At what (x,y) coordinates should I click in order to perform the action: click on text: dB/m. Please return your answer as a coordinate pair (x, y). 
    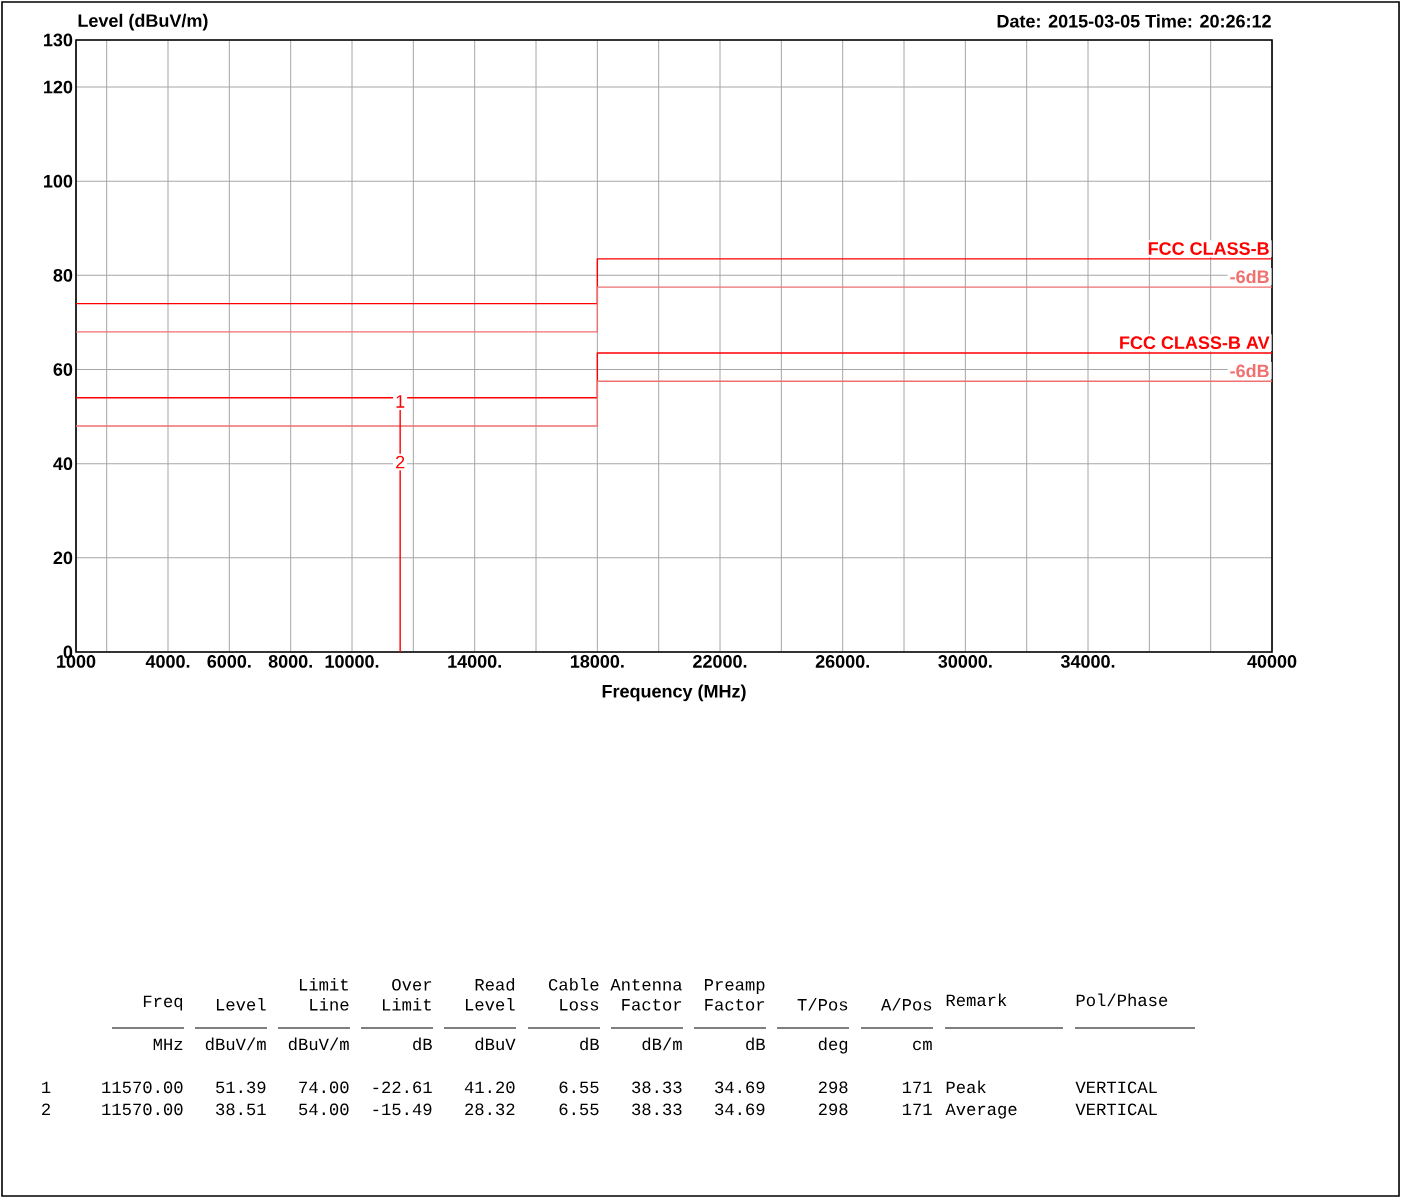
    Looking at the image, I should click on (662, 1044).